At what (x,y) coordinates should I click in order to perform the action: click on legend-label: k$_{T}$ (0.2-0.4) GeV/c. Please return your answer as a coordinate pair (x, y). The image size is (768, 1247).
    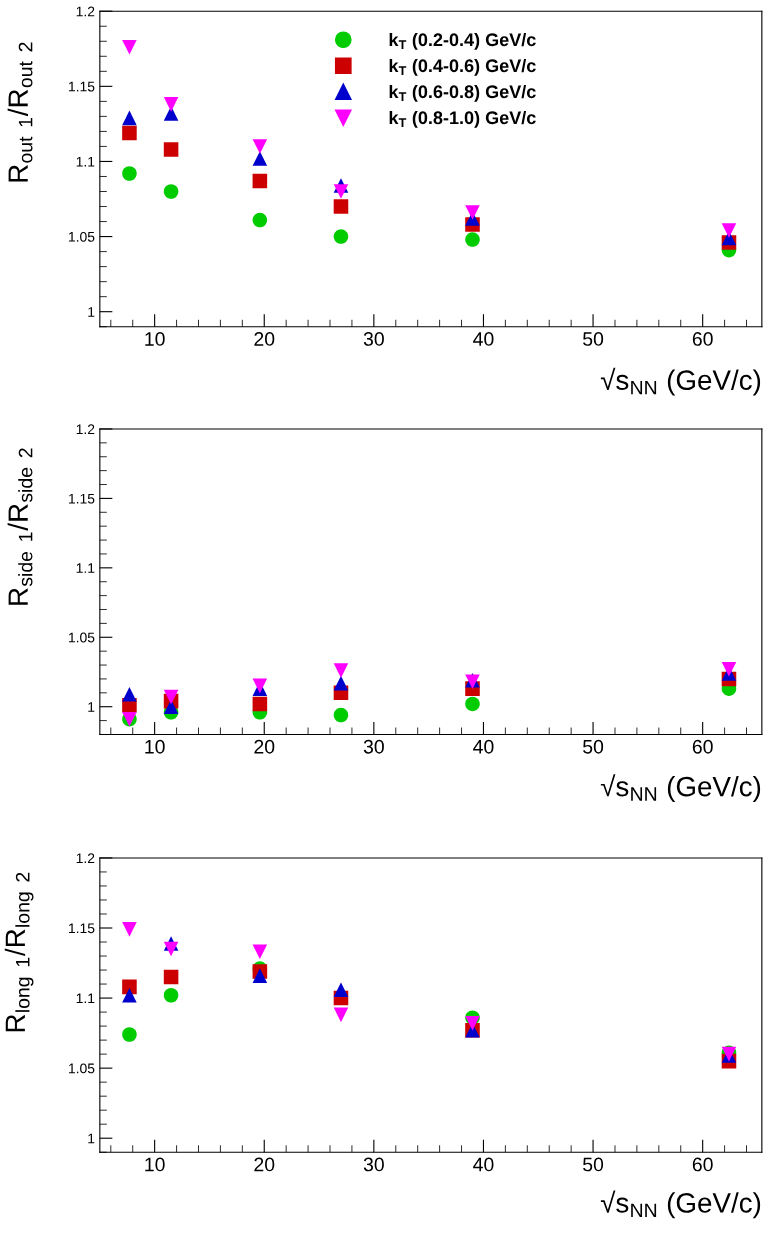
    Looking at the image, I should click on (462, 41).